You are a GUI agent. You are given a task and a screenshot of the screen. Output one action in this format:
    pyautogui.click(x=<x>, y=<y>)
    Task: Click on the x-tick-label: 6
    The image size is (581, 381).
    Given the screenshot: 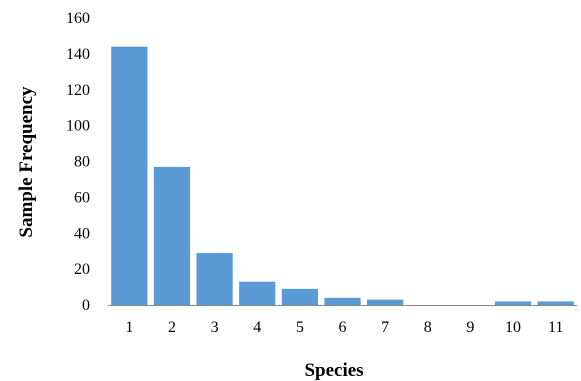 What is the action you would take?
    pyautogui.click(x=343, y=327)
    